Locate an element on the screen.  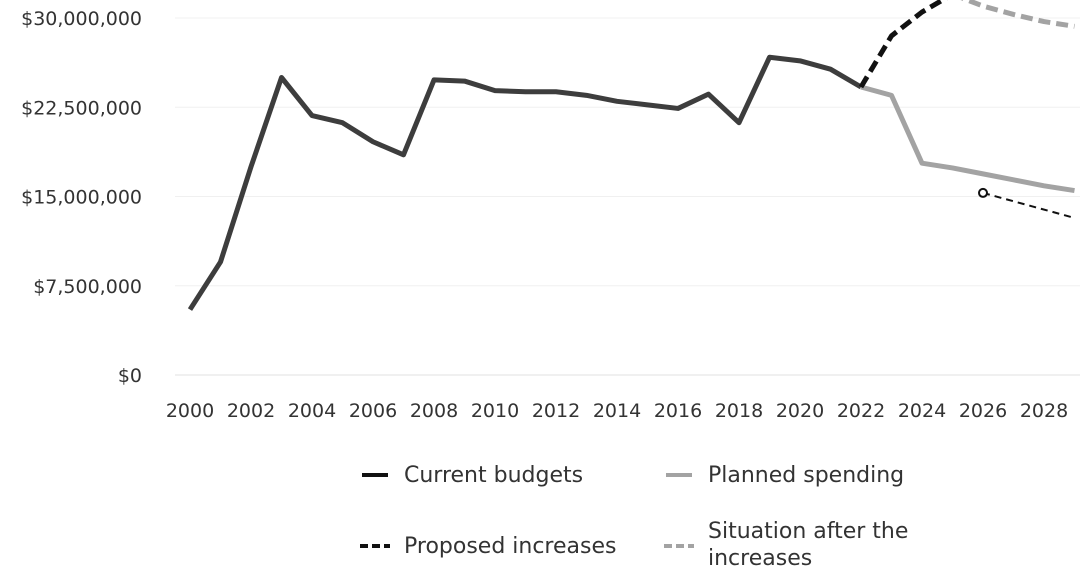
x-tick-label: 2026 is located at coordinates (983, 411).